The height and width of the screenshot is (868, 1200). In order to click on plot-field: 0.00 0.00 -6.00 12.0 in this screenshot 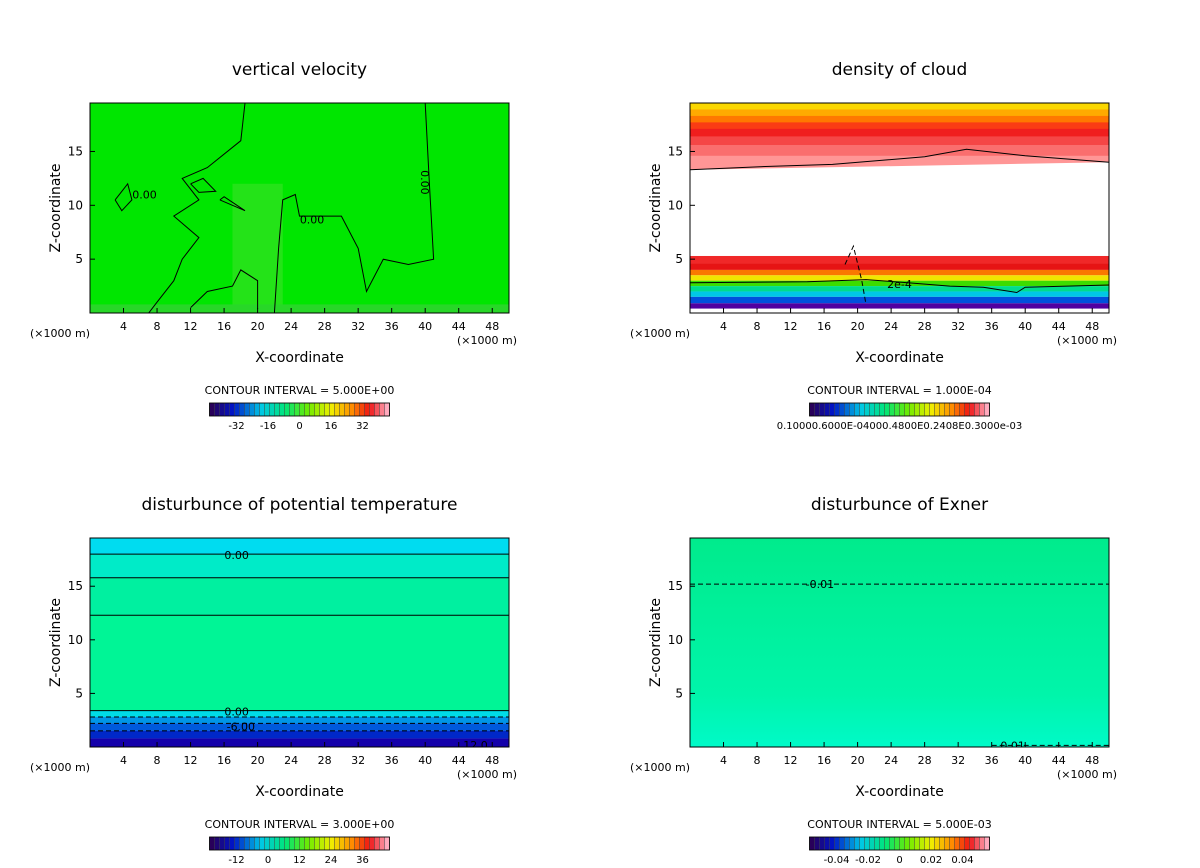, I will do `click(299, 642)`.